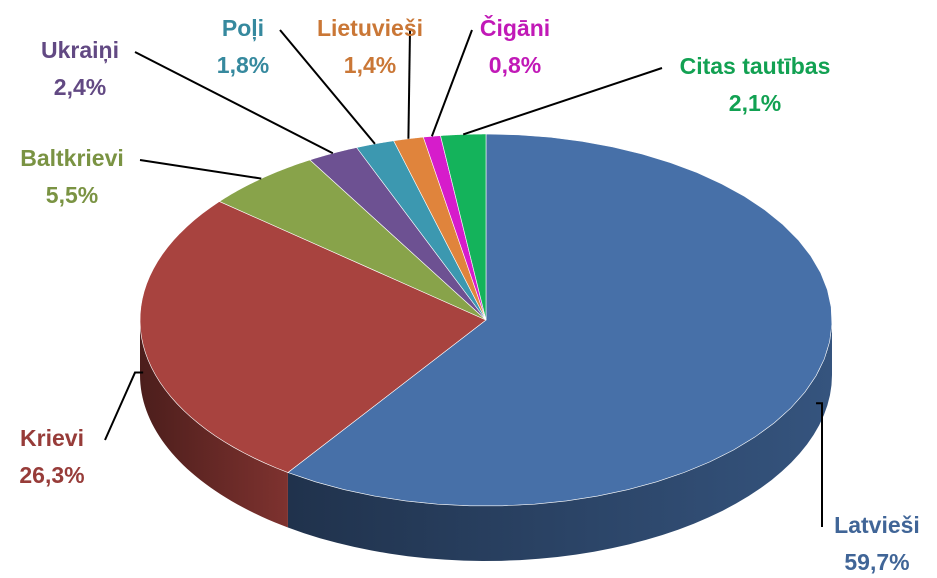 The height and width of the screenshot is (578, 937). Describe the element at coordinates (72, 158) in the screenshot. I see `slice-label: Baltkrievi` at that location.